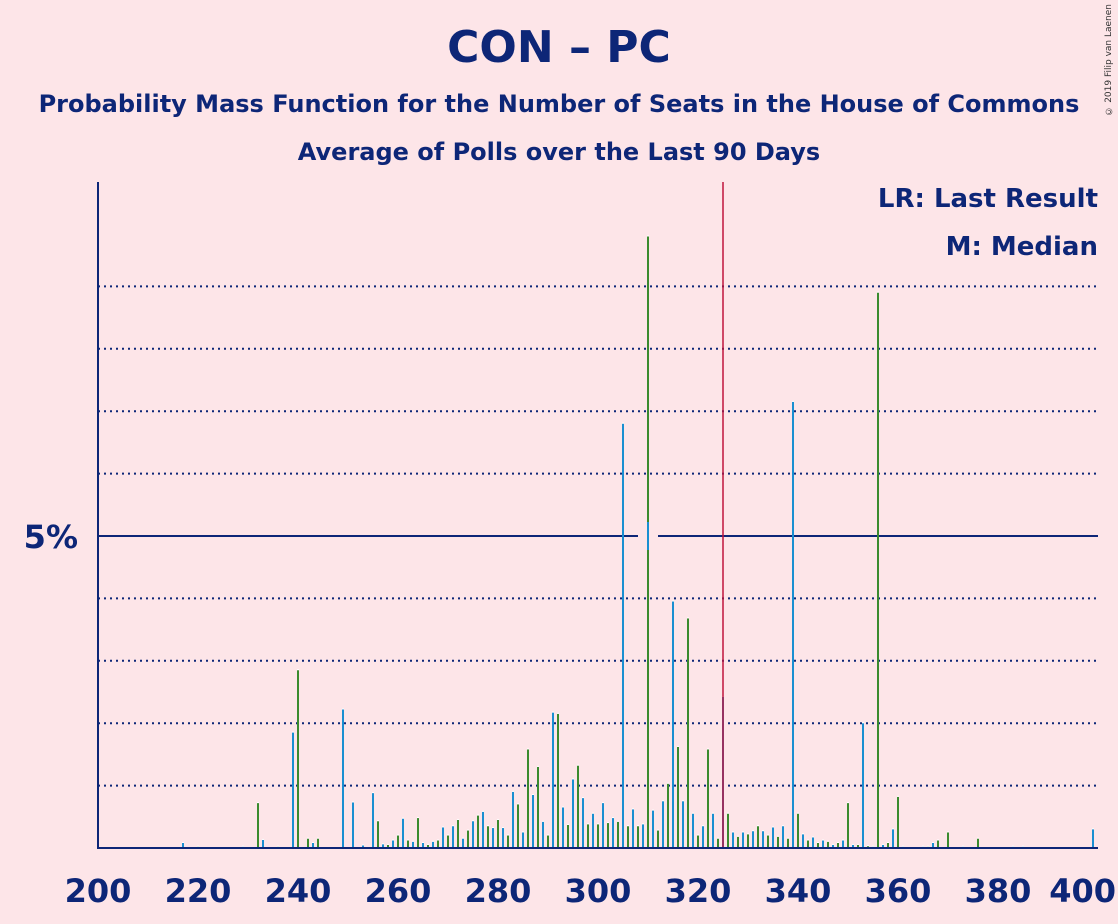 The image size is (1118, 924). What do you see at coordinates (1082, 891) in the screenshot?
I see `x-tick-label: 400` at bounding box center [1082, 891].